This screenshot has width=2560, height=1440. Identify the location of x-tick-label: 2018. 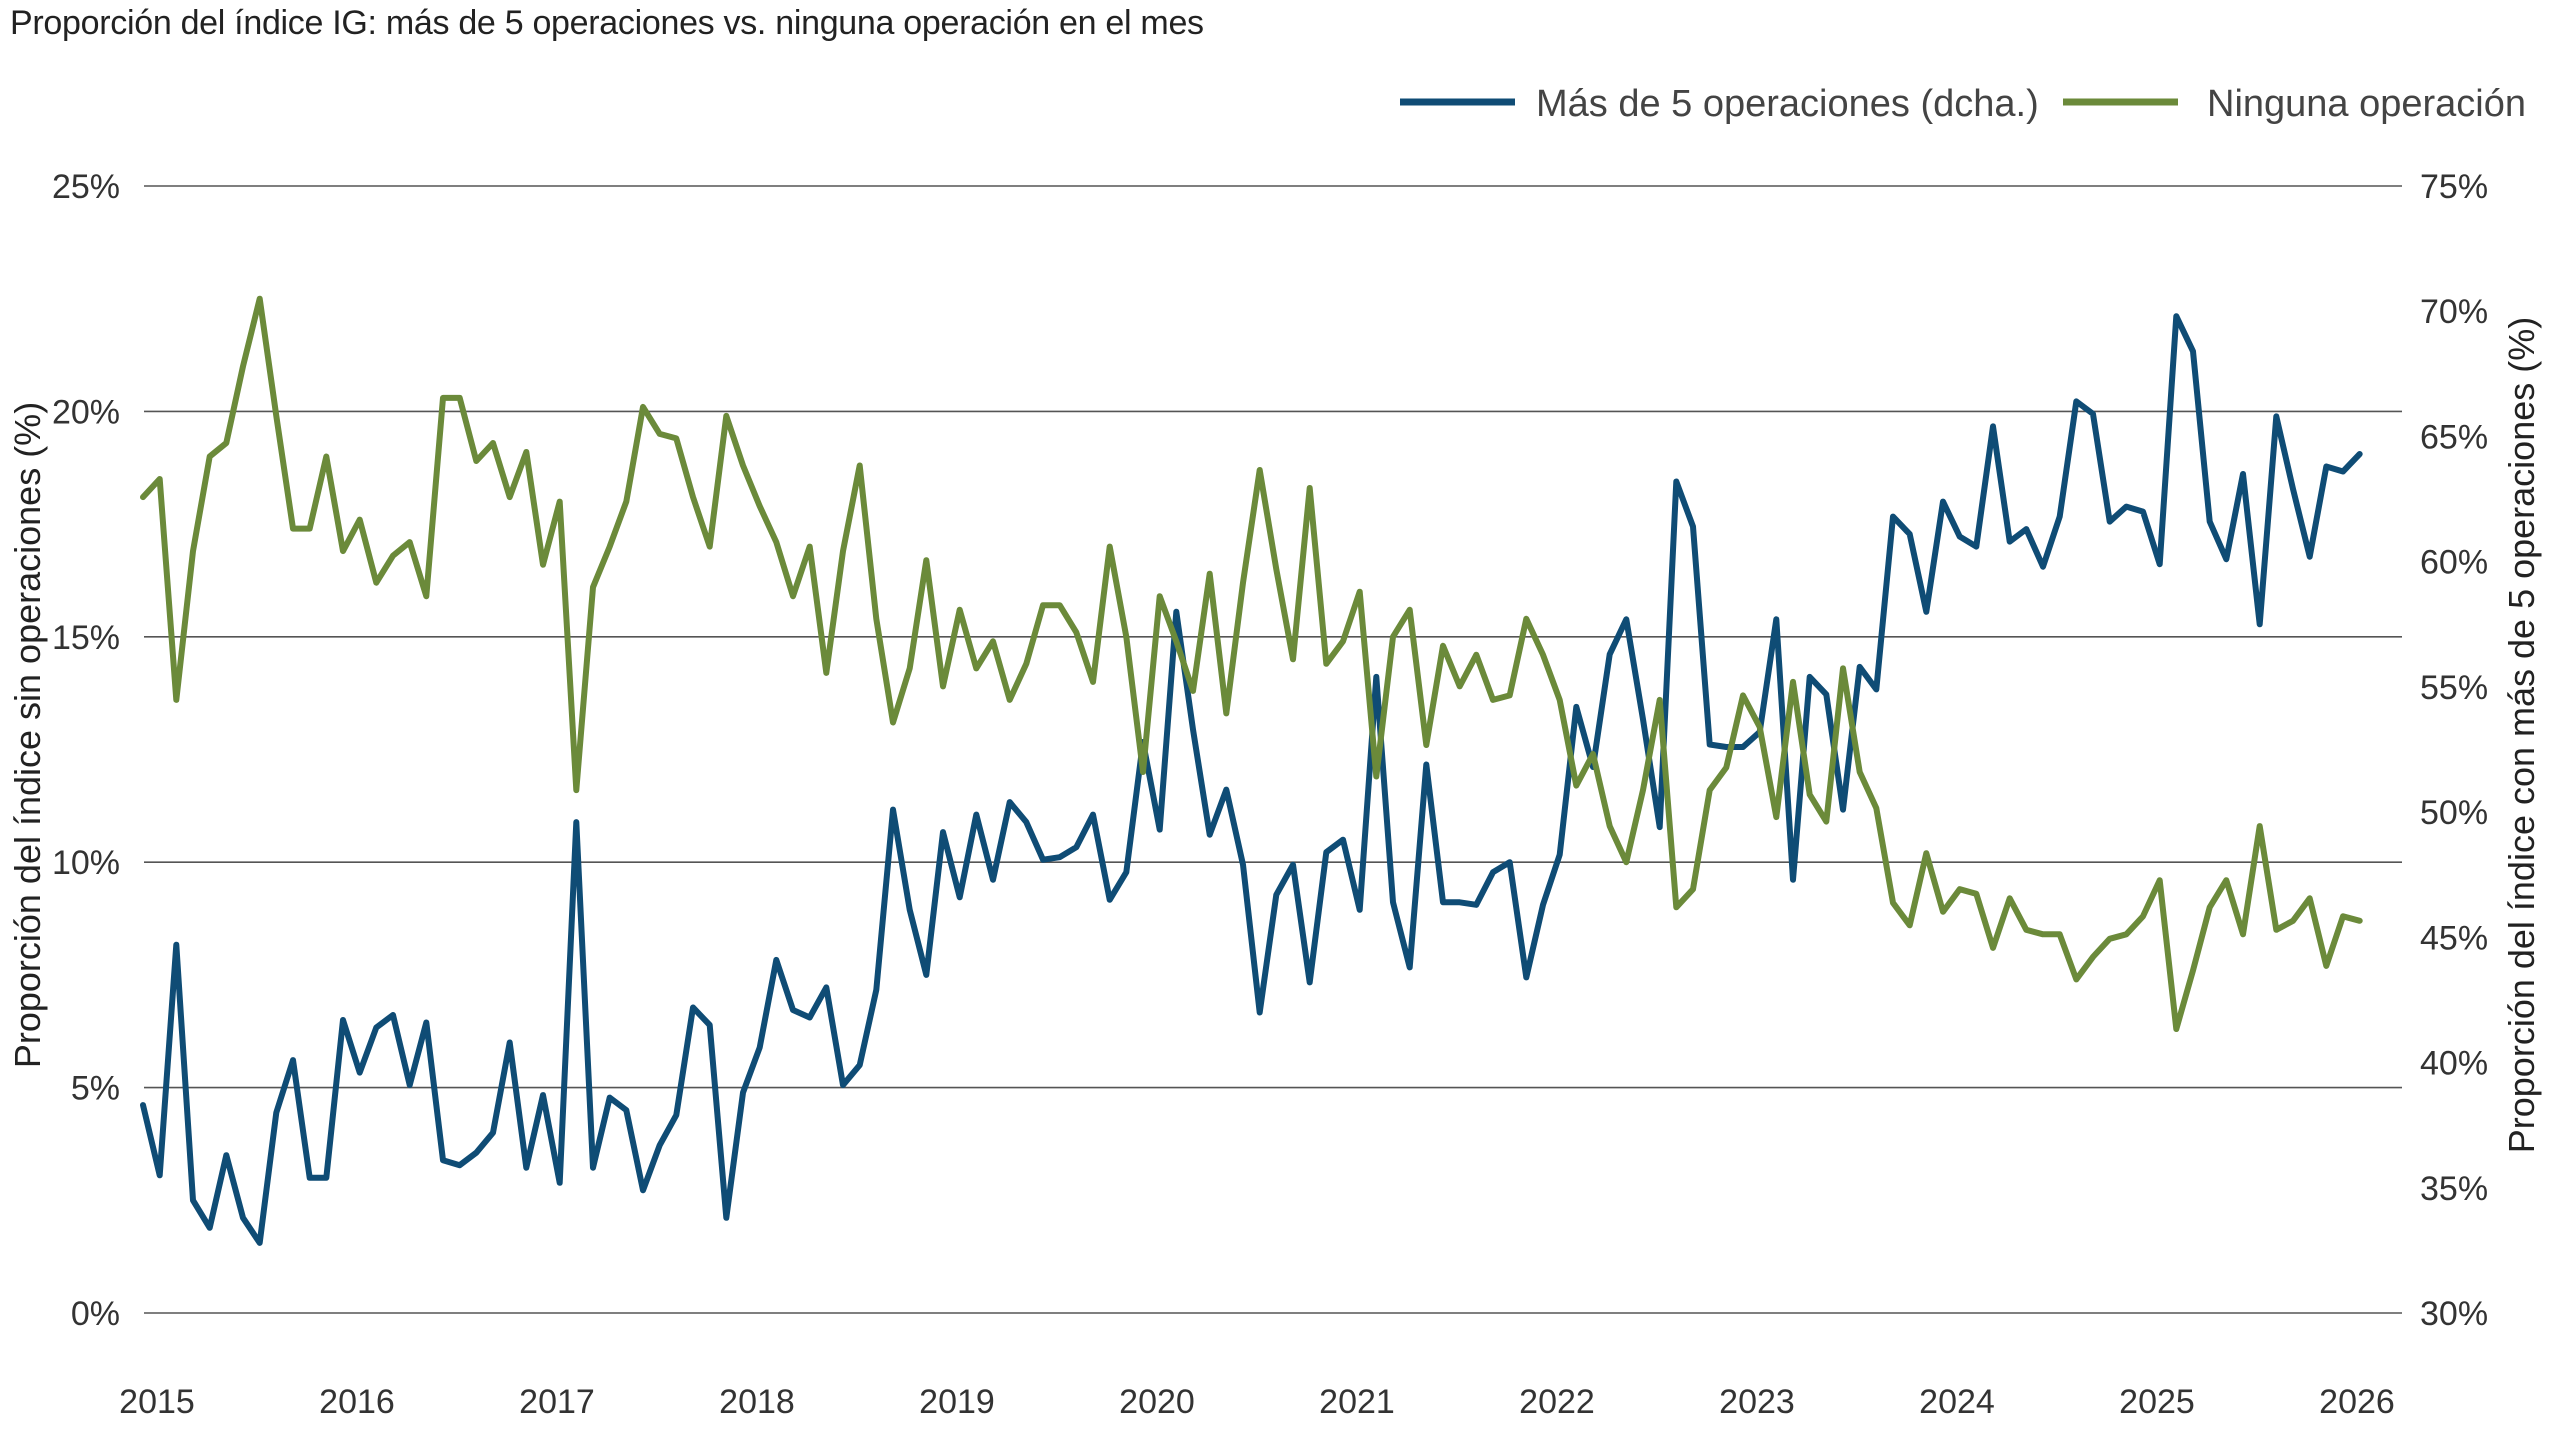
(757, 1402).